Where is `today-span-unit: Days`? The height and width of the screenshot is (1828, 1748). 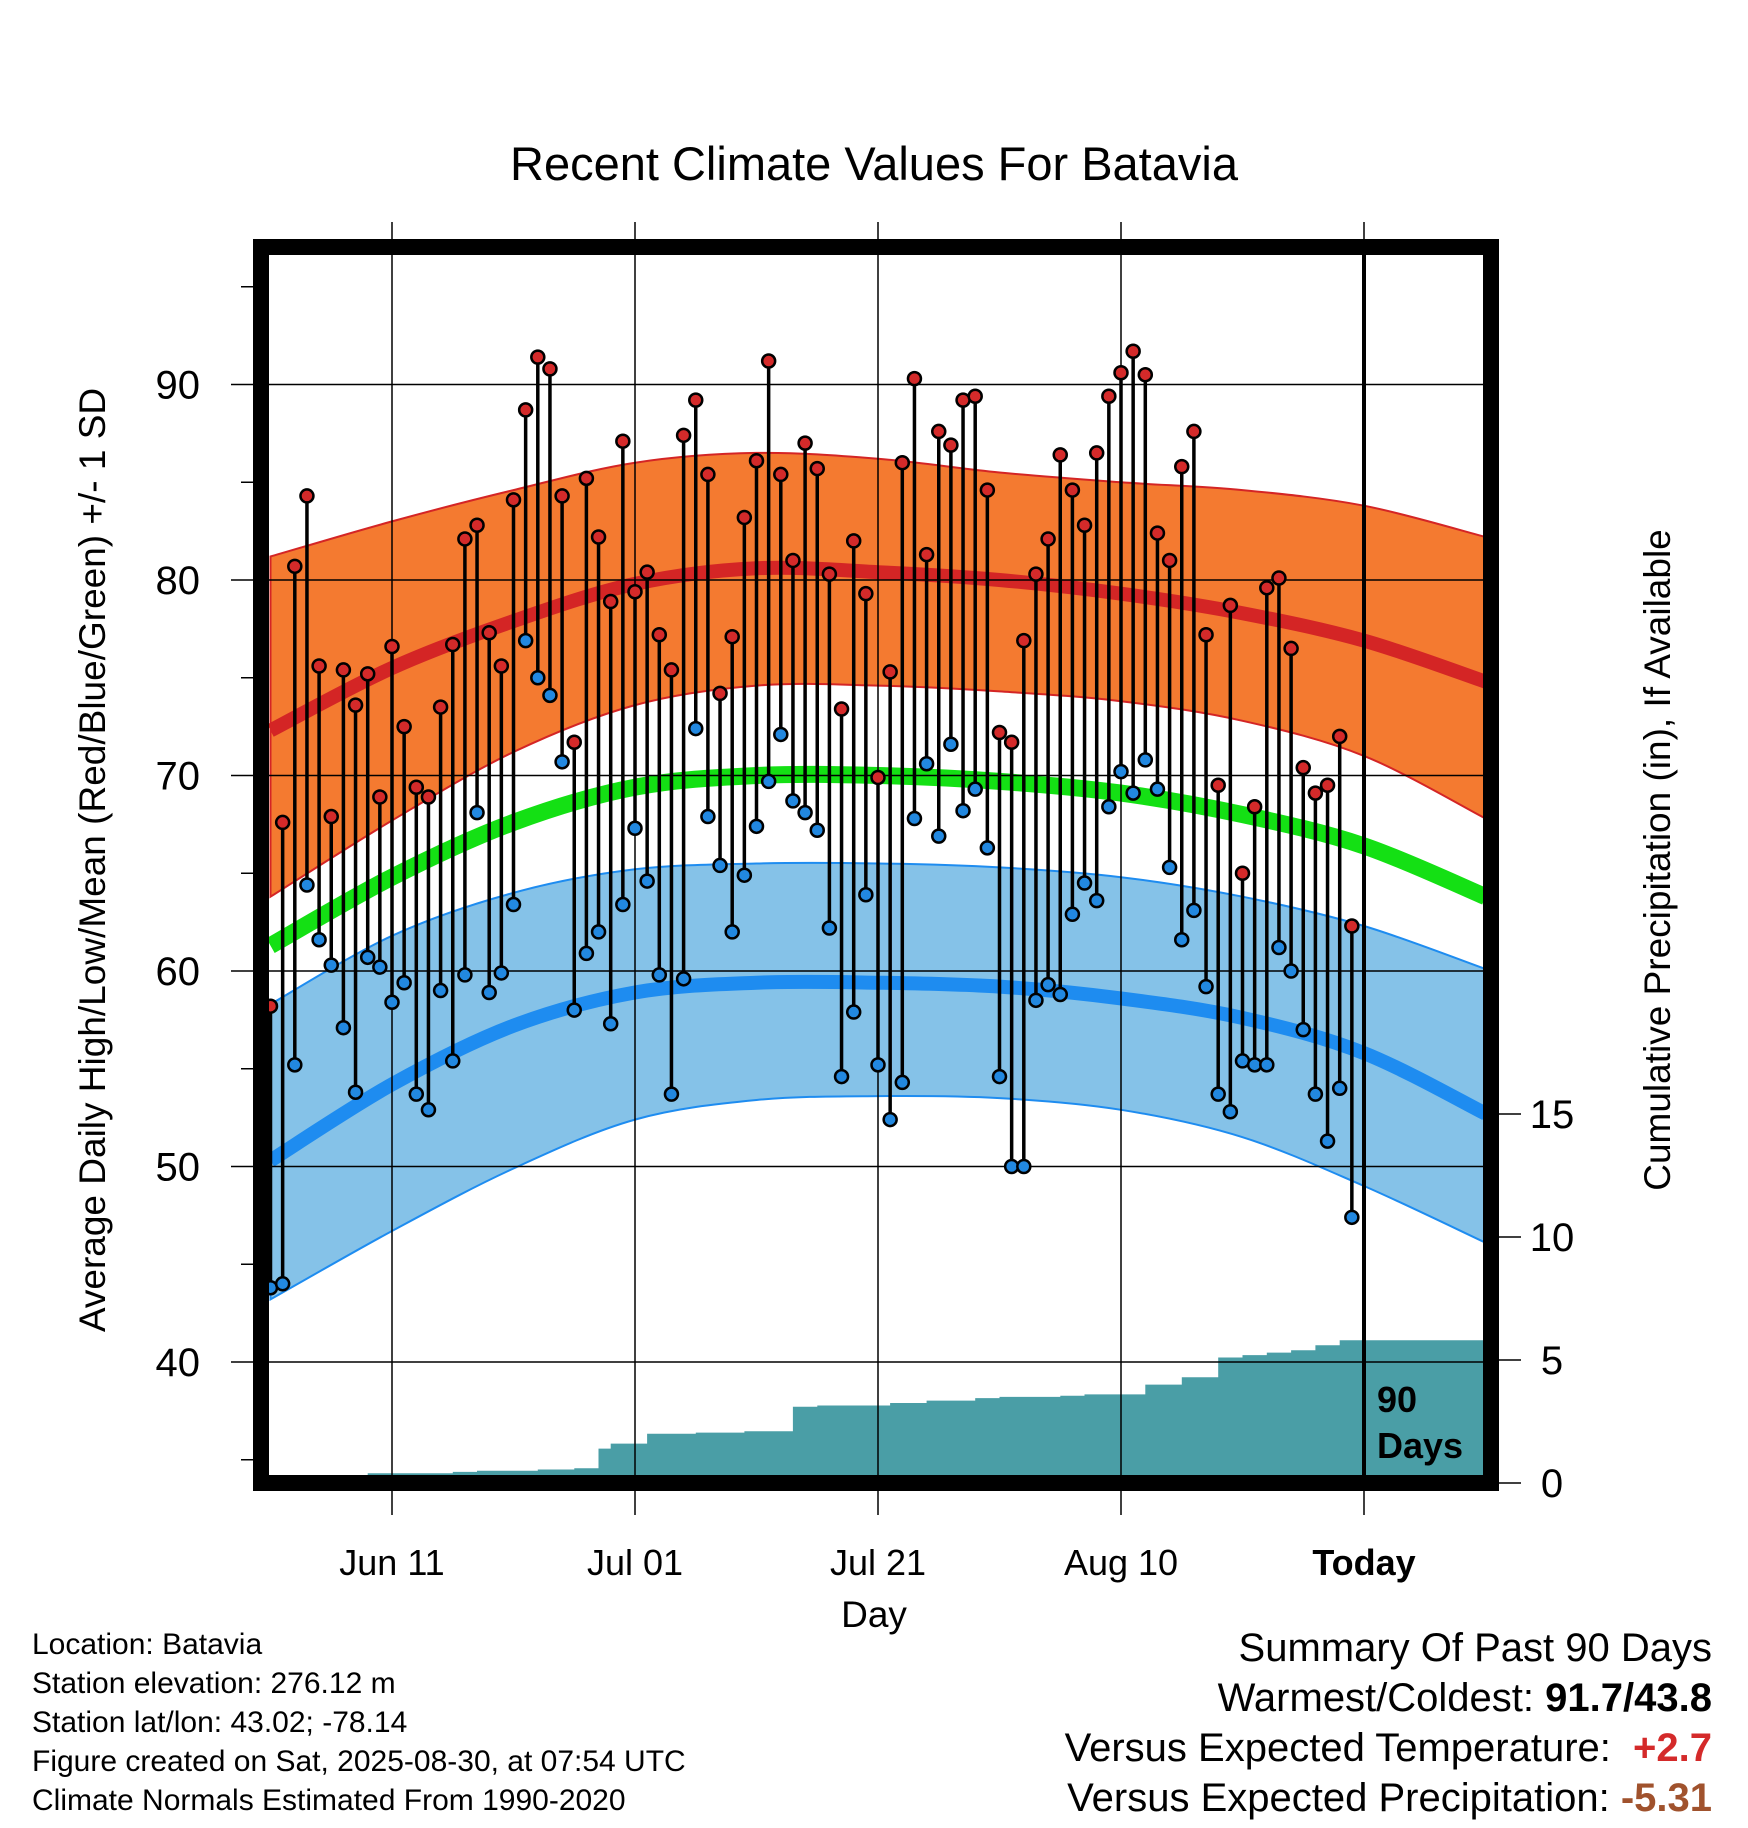
today-span-unit: Days is located at coordinates (1420, 1445).